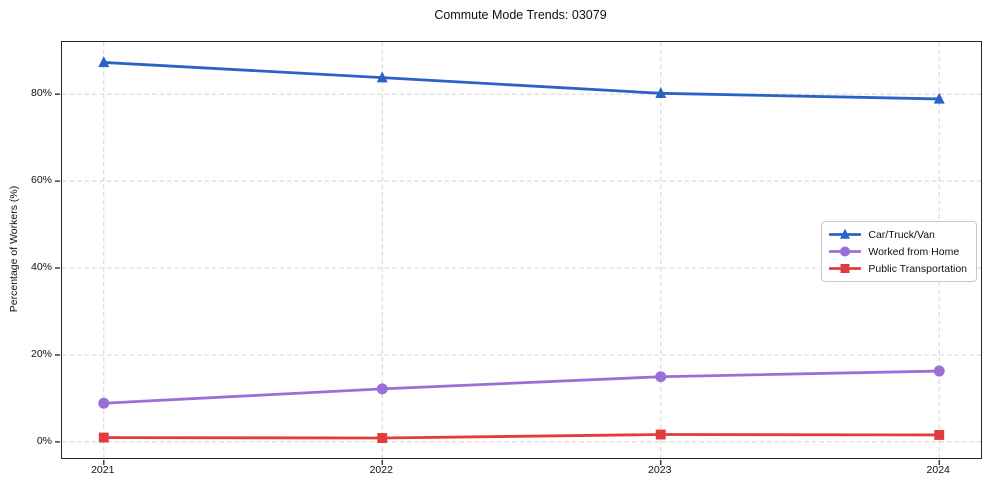  What do you see at coordinates (845, 251) in the screenshot?
I see `legend-circle-swatch` at bounding box center [845, 251].